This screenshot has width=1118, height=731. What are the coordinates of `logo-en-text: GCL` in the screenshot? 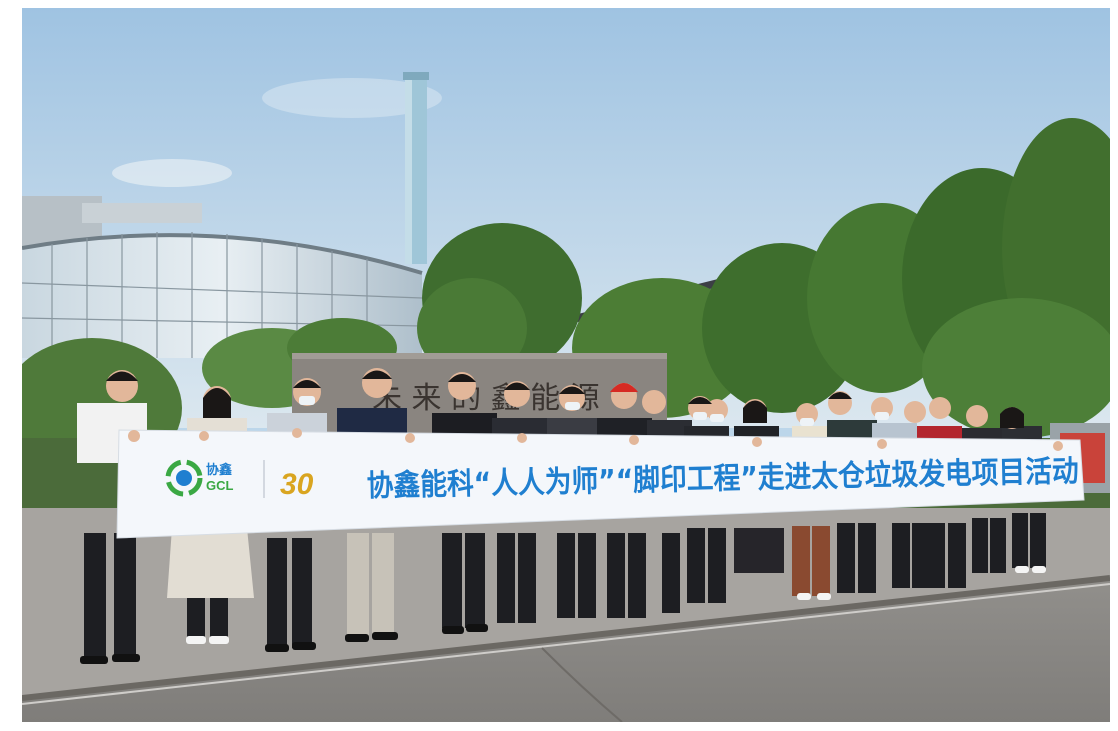 It's located at (220, 485).